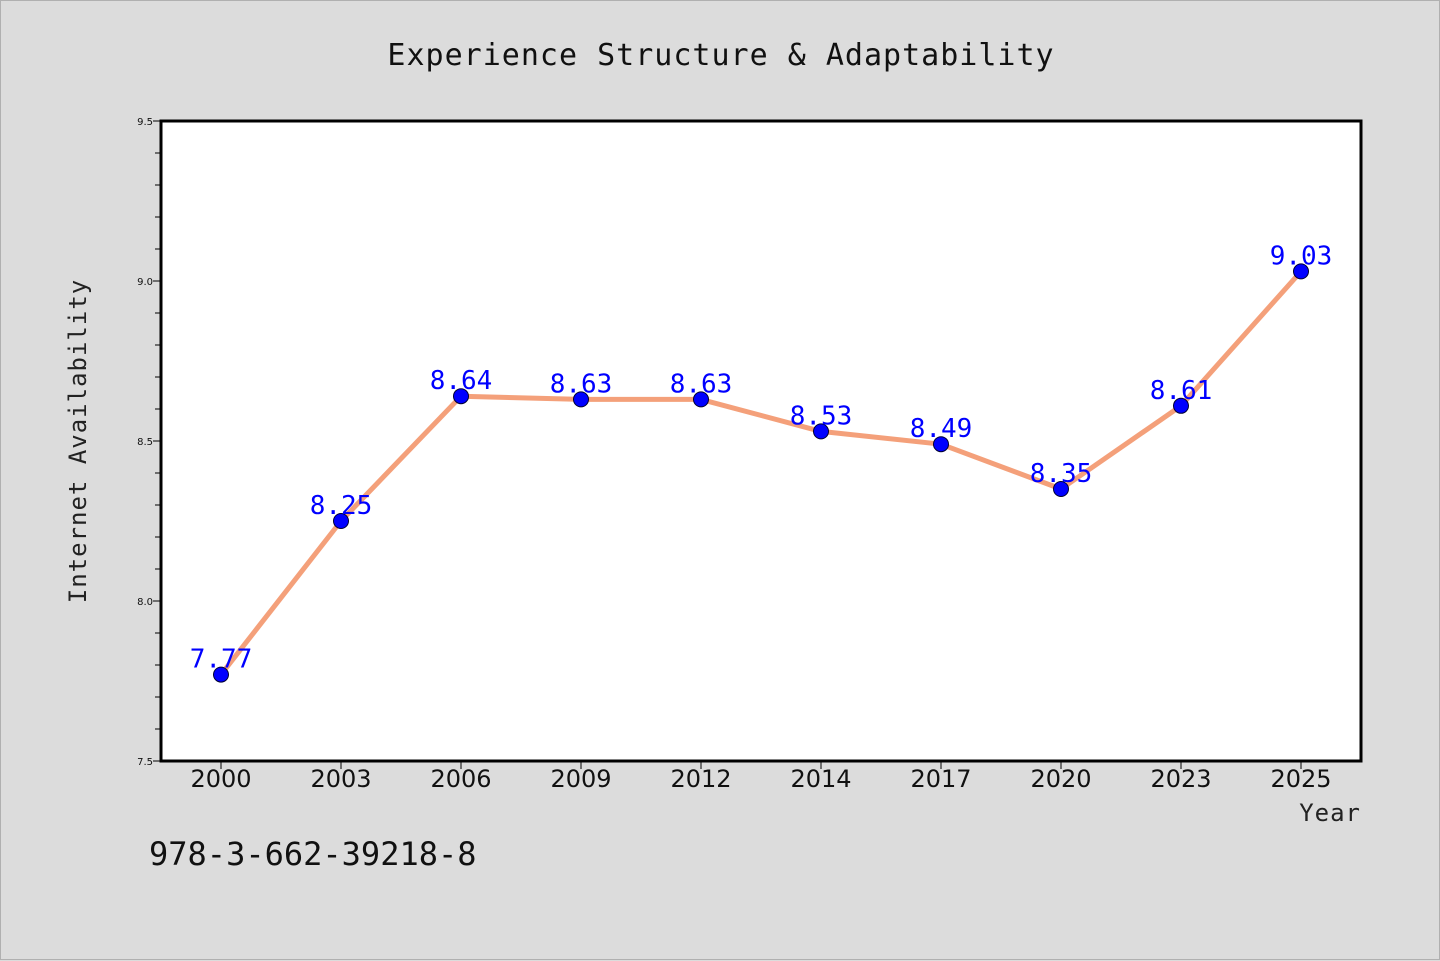  Describe the element at coordinates (1060, 779) in the screenshot. I see `x-tick-label: 2020` at that location.